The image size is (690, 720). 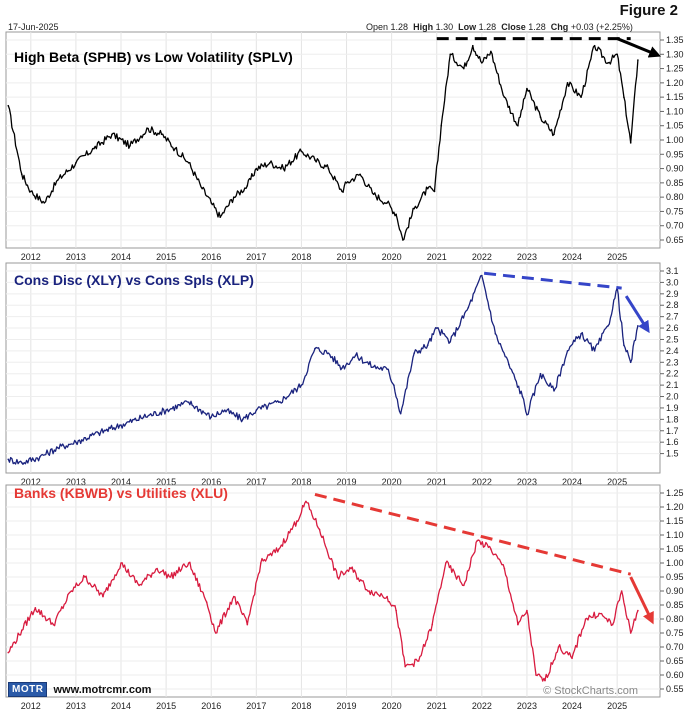 I want to click on y-tick-label: 3.1, so click(x=672, y=271).